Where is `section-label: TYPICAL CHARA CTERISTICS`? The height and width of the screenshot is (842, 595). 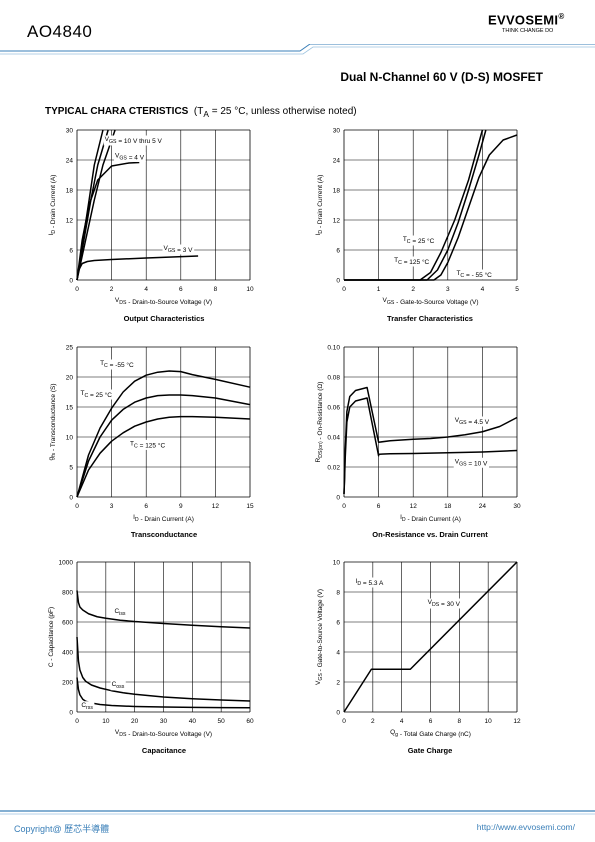
section-label: TYPICAL CHARA CTERISTICS is located at coordinates (117, 111).